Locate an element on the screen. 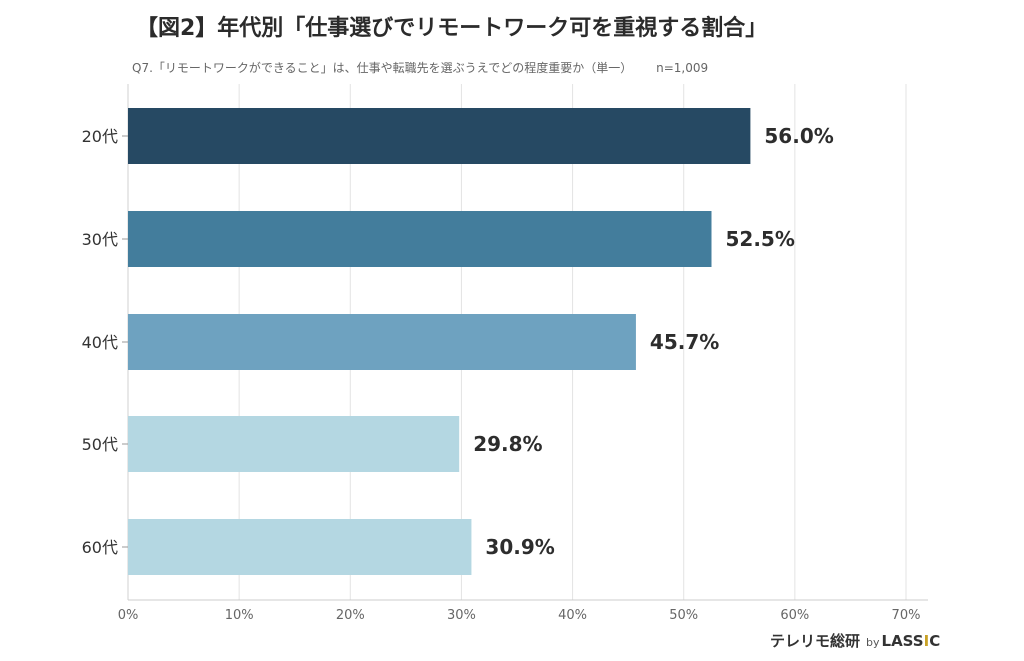  company-i: I is located at coordinates (926, 641).